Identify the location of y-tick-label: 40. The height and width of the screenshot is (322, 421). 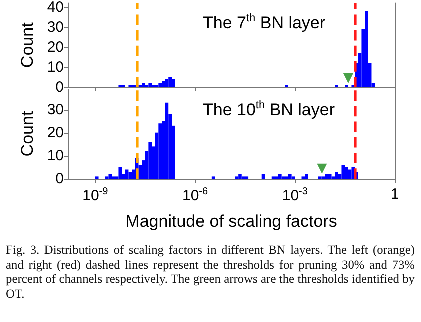
(55, 8).